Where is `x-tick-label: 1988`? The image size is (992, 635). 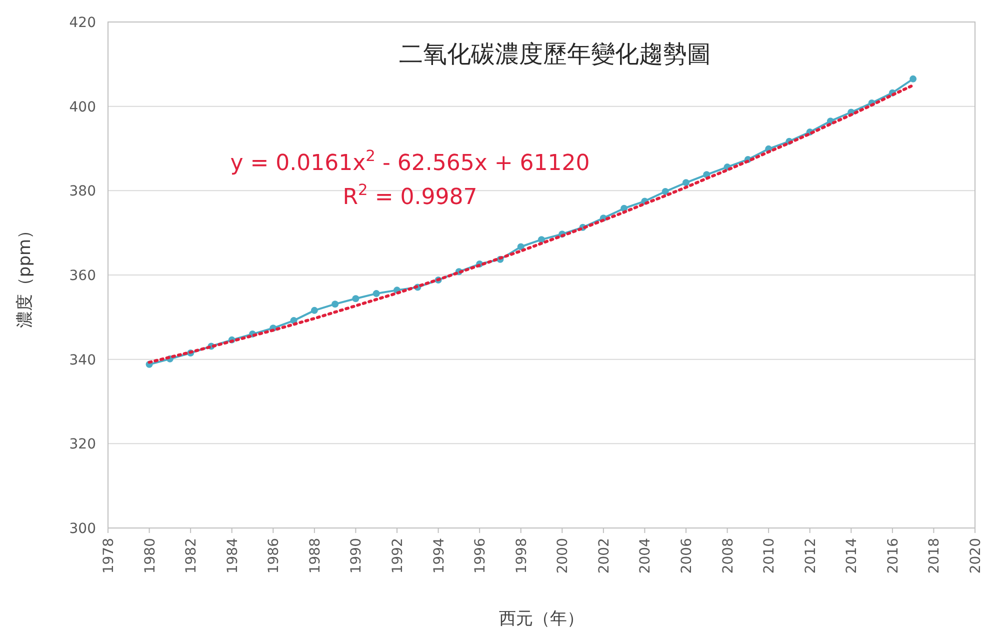
x-tick-label: 1988 is located at coordinates (315, 556).